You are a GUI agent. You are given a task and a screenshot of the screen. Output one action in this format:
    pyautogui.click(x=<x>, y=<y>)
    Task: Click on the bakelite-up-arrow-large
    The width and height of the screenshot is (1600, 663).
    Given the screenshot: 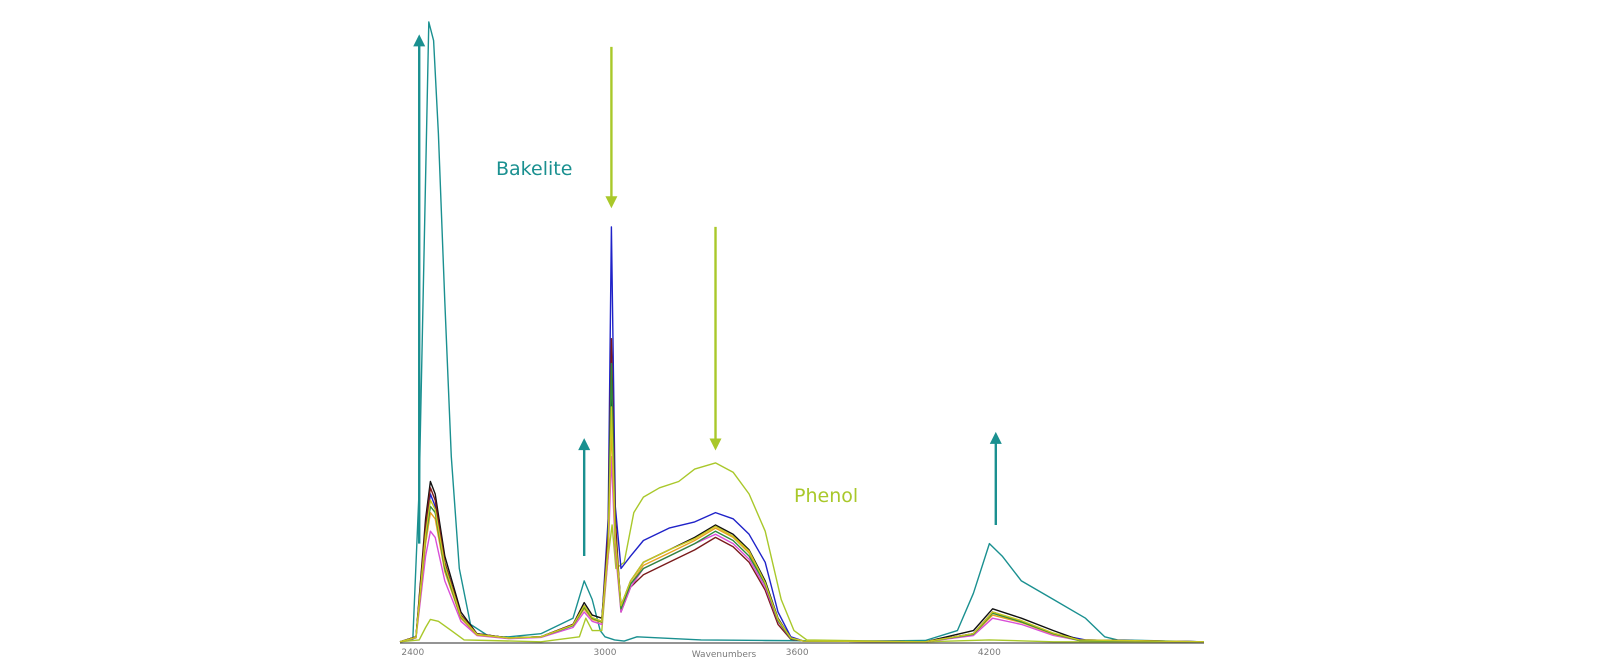 What is the action you would take?
    pyautogui.click(x=419, y=289)
    